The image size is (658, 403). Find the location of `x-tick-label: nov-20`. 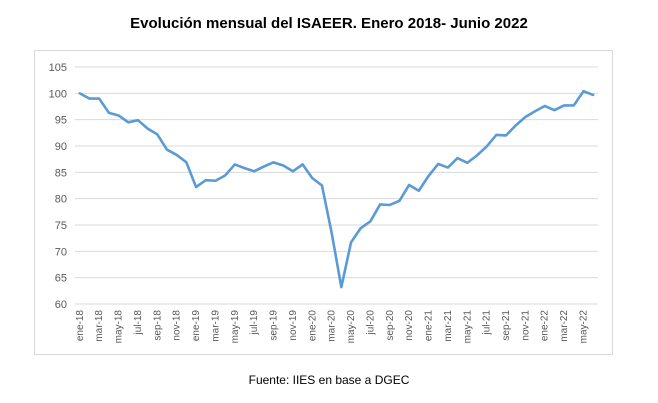

x-tick-label: nov-20 is located at coordinates (409, 325).